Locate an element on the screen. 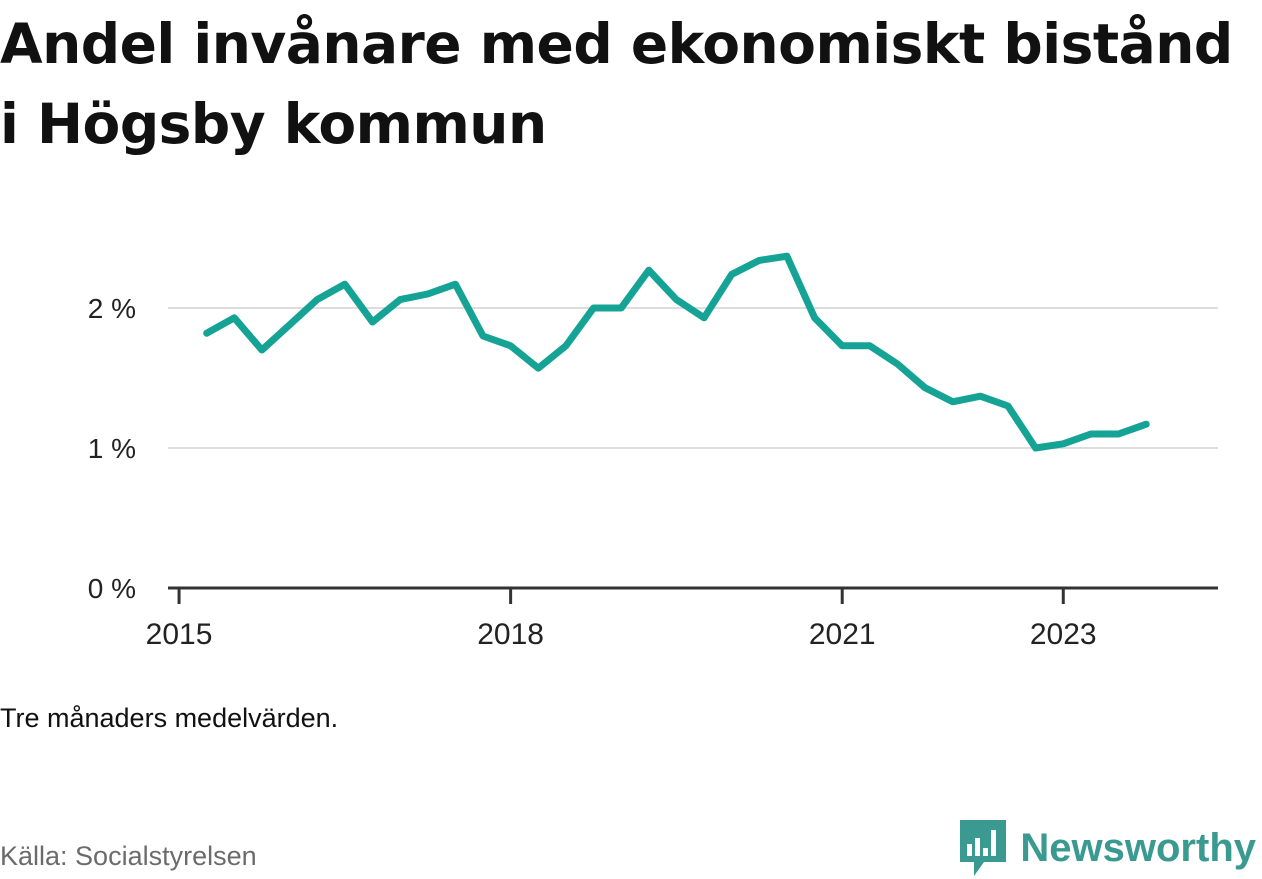  y-tick-label: 2 % is located at coordinates (112, 308).